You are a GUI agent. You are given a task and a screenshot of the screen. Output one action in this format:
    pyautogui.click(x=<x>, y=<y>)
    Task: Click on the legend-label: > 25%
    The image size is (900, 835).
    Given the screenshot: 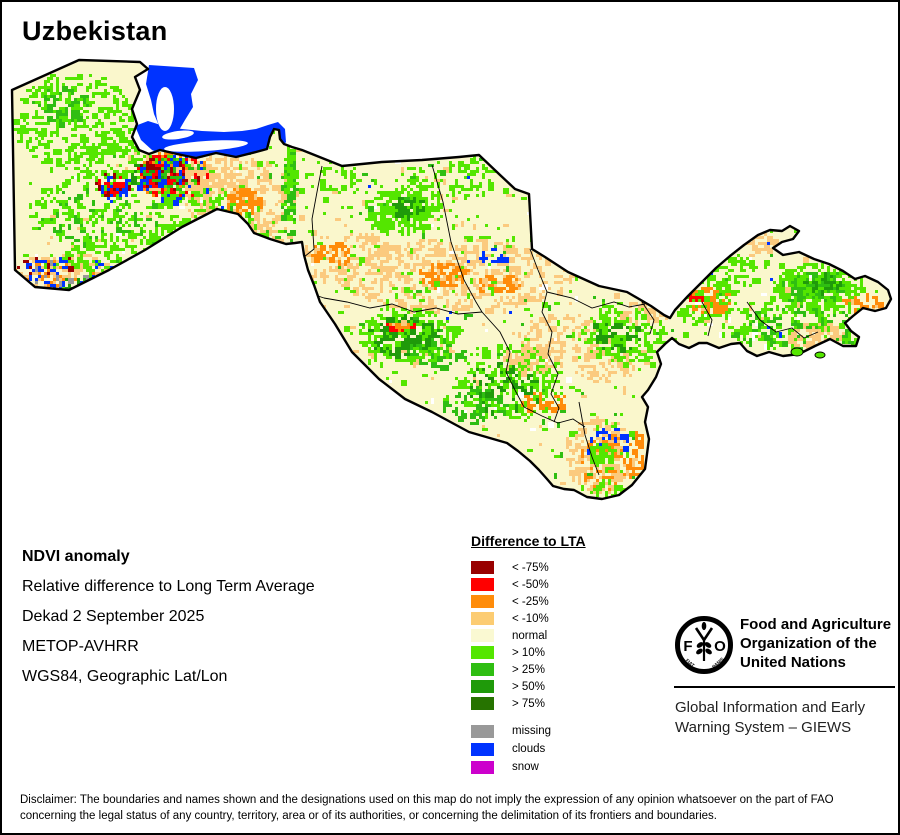 What is the action you would take?
    pyautogui.click(x=528, y=669)
    